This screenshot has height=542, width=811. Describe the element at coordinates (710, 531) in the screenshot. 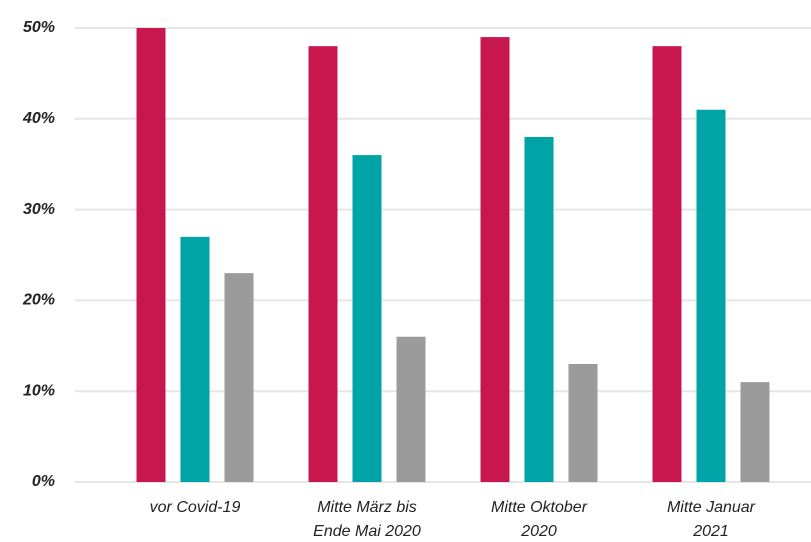

I see `x-tick-label-line: 2021` at that location.